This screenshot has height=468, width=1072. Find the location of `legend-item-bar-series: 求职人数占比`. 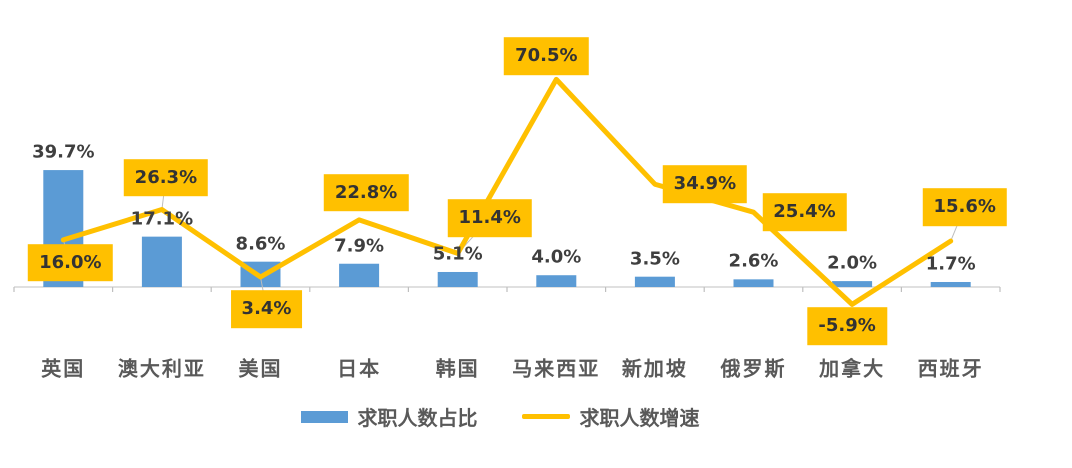

legend-item-bar-series: 求职人数占比 is located at coordinates (389, 416).